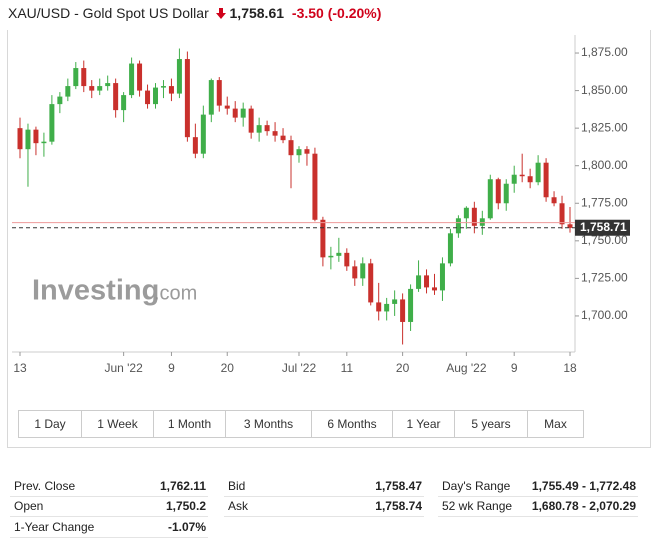 The image size is (657, 546). Describe the element at coordinates (123, 368) in the screenshot. I see `x-tick-label: Jun '22` at that location.